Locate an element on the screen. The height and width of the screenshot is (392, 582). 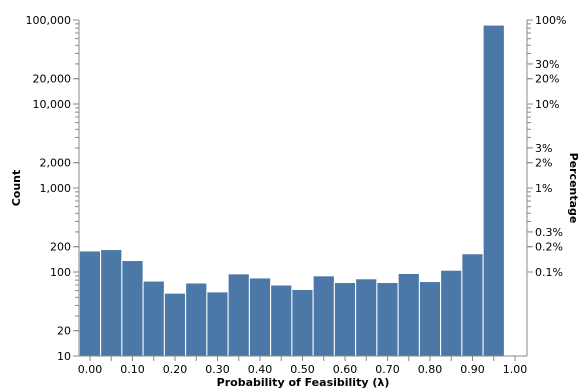
y2-tick-label: 1% is located at coordinates (543, 188).